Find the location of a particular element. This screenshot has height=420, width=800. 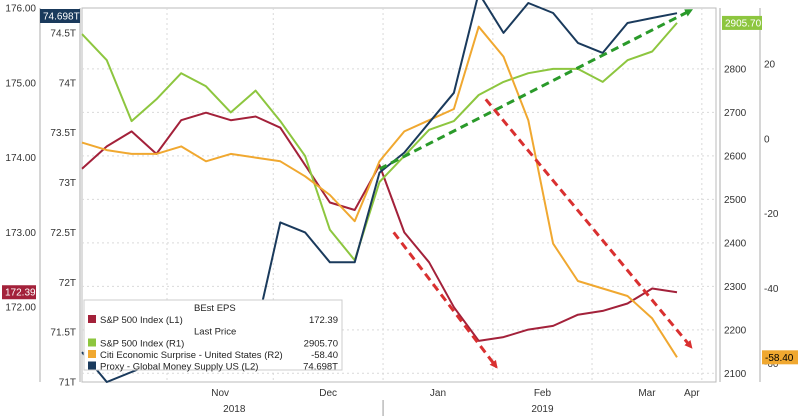

badge-text-r2: -58.40 is located at coordinates (779, 358).